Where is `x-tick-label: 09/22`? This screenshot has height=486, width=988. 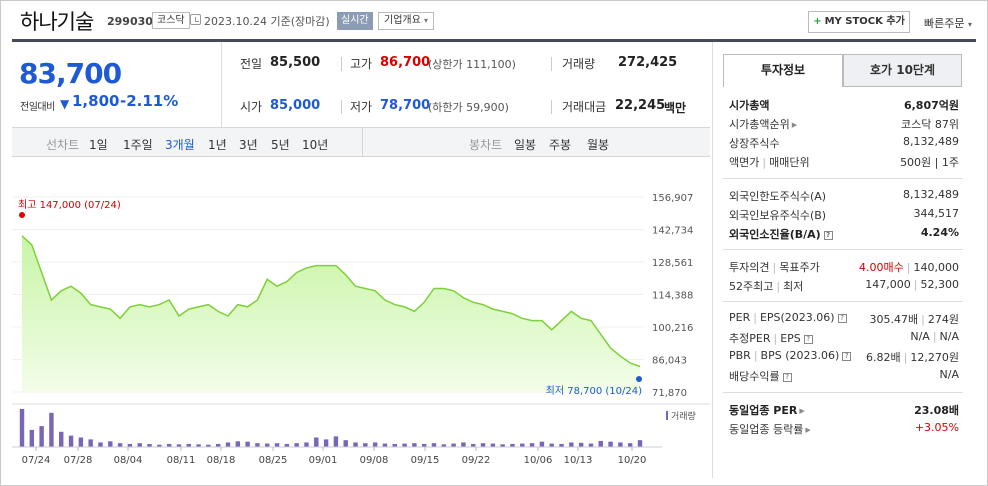
x-tick-label: 09/22 is located at coordinates (476, 460).